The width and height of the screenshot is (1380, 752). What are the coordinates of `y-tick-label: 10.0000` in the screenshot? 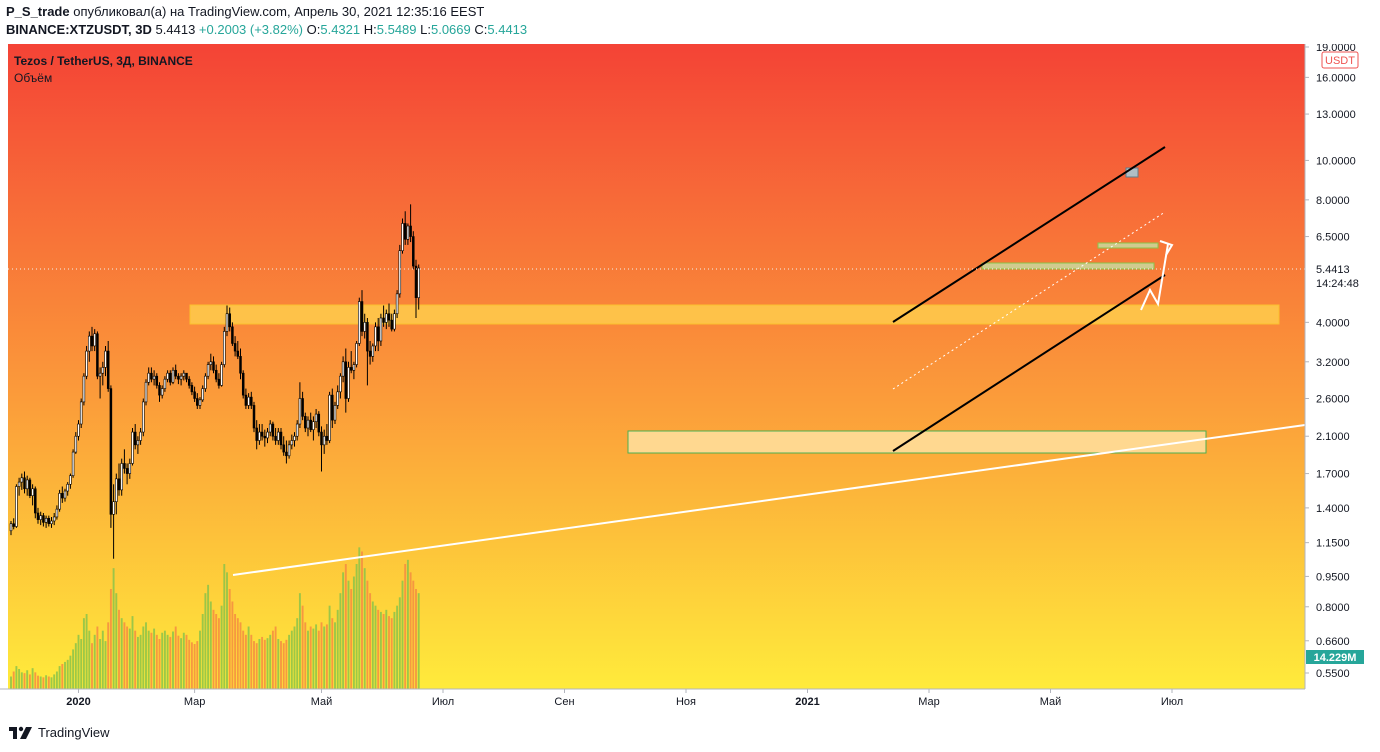 It's located at (1336, 161).